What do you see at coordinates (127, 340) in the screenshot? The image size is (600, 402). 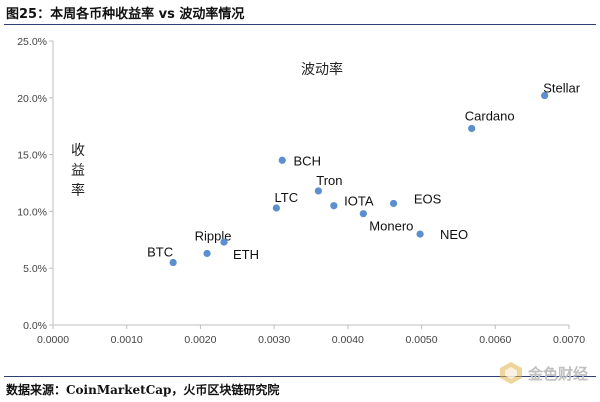 I see `x-tick-label: 0.0010` at bounding box center [127, 340].